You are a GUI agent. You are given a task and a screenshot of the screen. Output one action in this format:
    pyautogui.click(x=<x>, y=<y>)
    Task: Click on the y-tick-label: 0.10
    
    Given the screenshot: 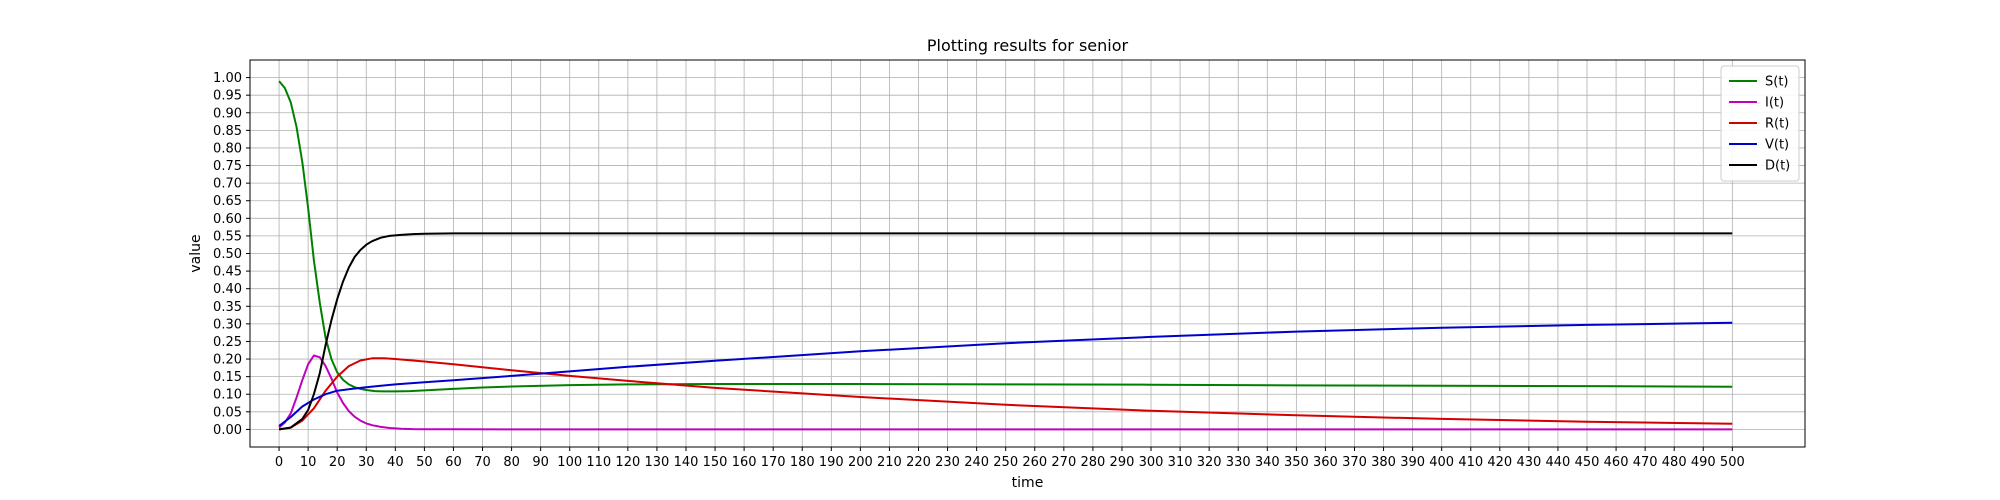 What is the action you would take?
    pyautogui.click(x=227, y=395)
    